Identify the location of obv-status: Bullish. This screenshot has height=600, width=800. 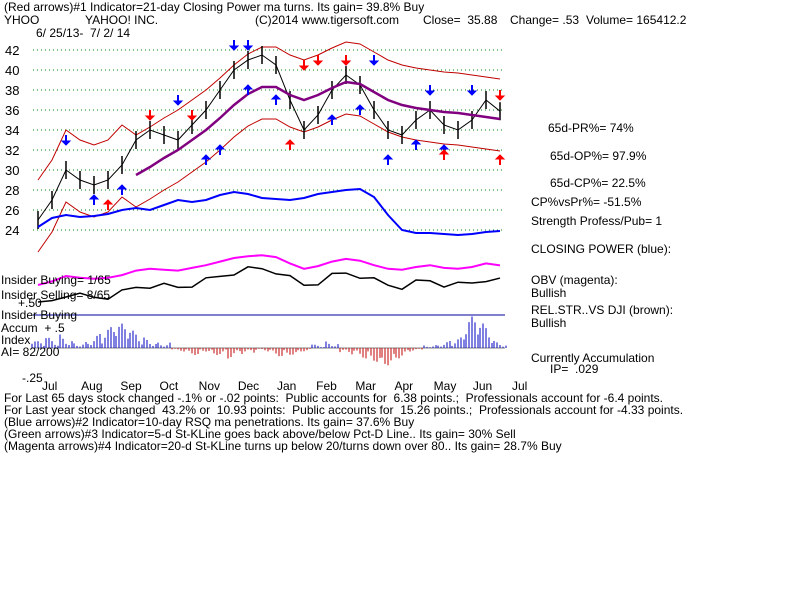
(549, 293).